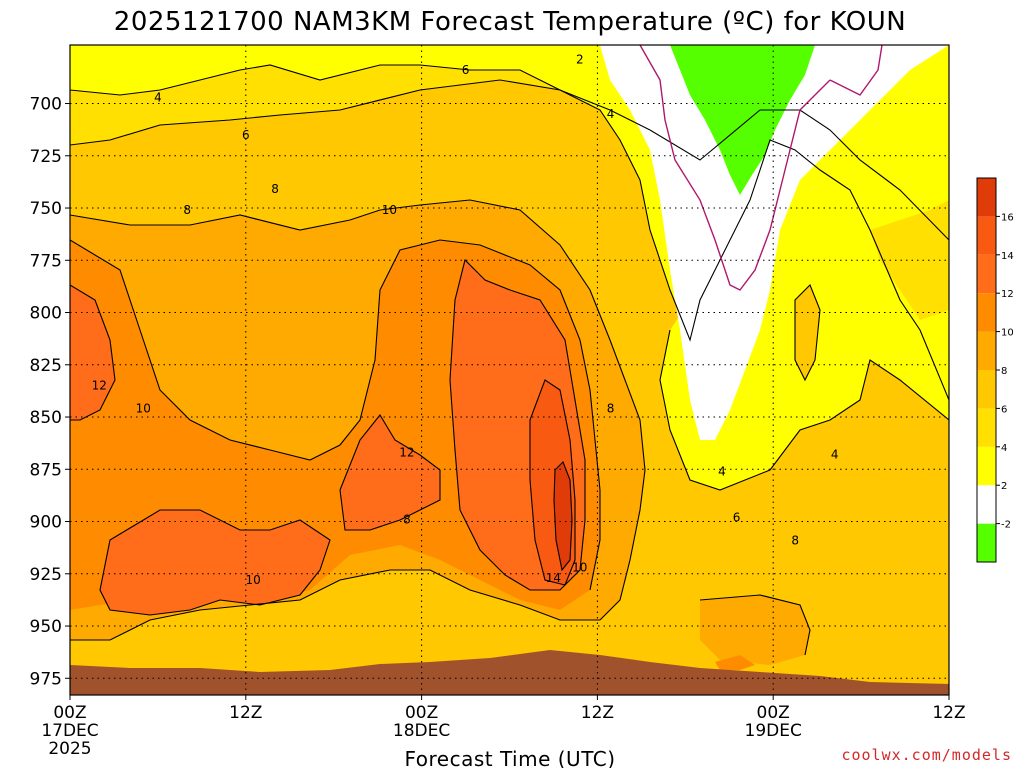  Describe the element at coordinates (50, 392) in the screenshot. I see `y-axis: 700 725 750 775 800 825 850 875 900 925 950 975` at that location.